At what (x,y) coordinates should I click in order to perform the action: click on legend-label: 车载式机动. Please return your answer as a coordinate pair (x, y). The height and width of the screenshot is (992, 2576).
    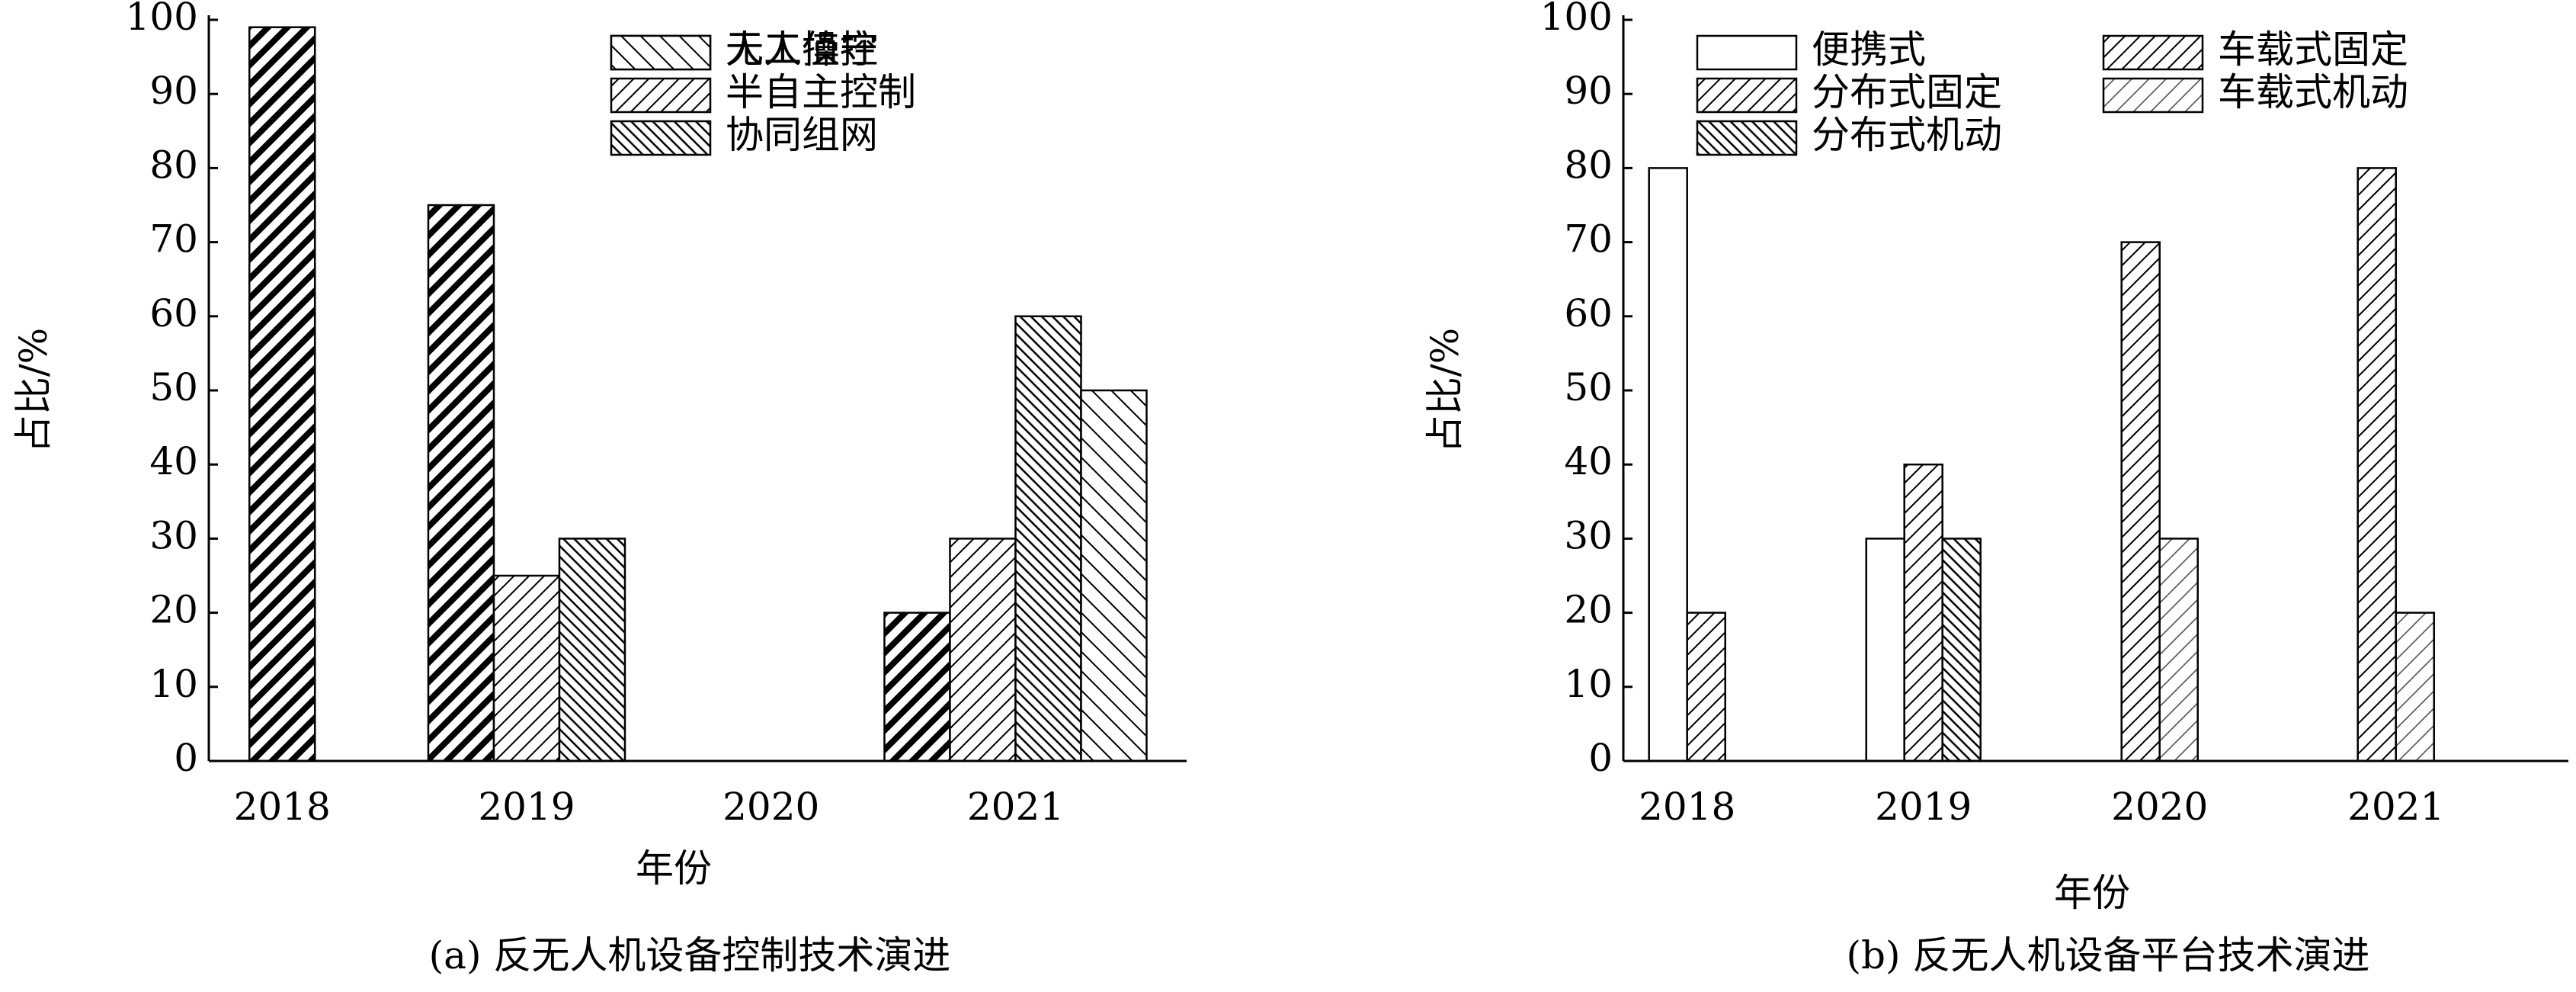
    Looking at the image, I should click on (2313, 92).